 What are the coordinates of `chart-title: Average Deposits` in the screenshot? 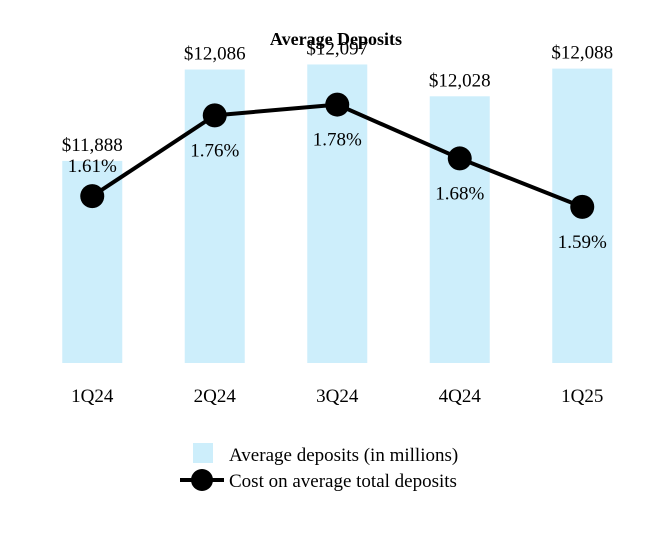 It's located at (336, 39).